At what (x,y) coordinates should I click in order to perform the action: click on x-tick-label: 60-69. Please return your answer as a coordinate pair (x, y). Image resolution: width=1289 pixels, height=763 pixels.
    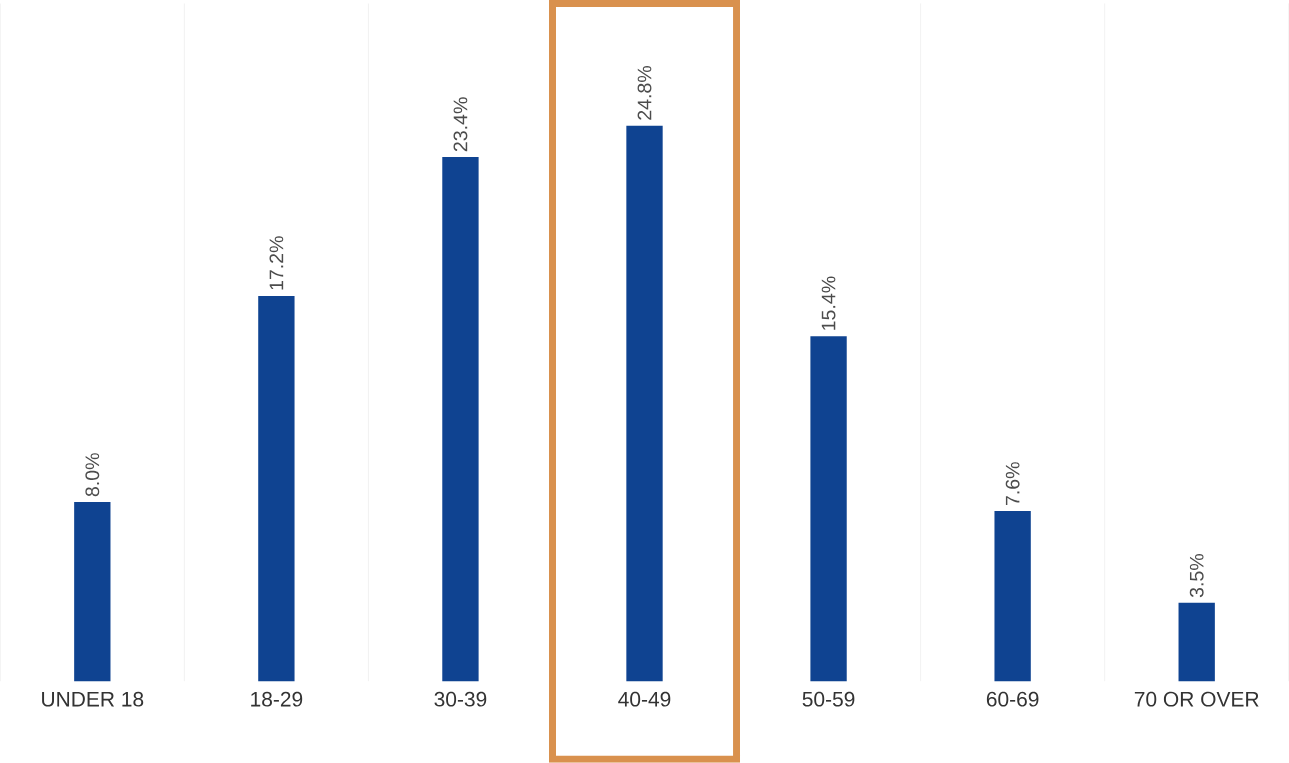
    Looking at the image, I should click on (1012, 699).